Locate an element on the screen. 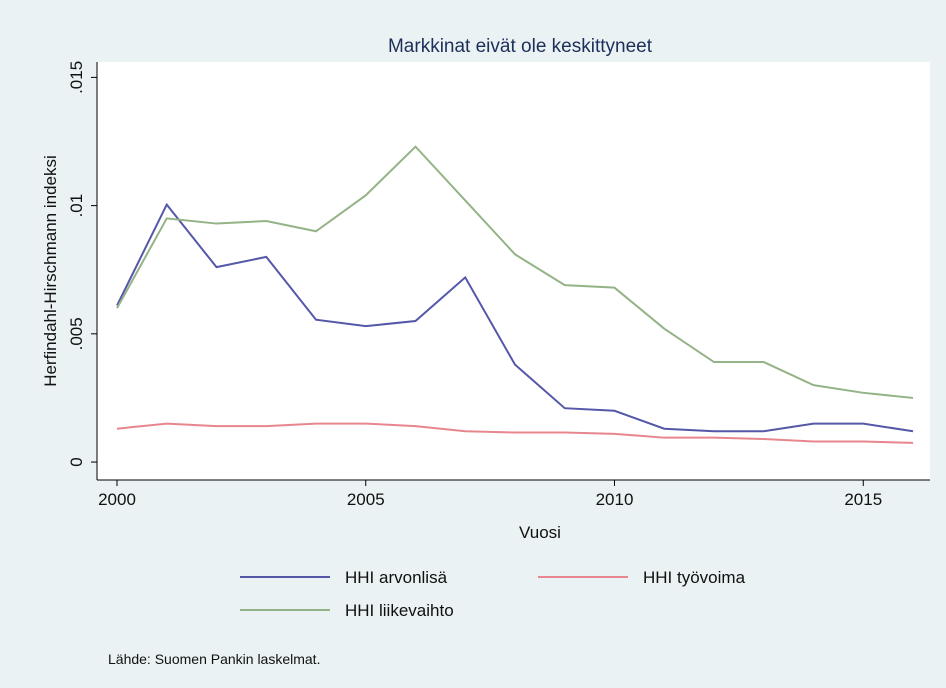 This screenshot has width=946, height=688. source-note: Lähde: Suomen Pankin laskelmat. is located at coordinates (214, 659).